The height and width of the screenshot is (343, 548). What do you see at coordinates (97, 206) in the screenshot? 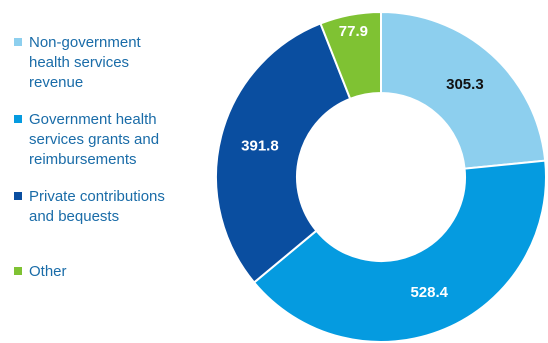
I see `legend-label: Private contributions and bequests` at bounding box center [97, 206].